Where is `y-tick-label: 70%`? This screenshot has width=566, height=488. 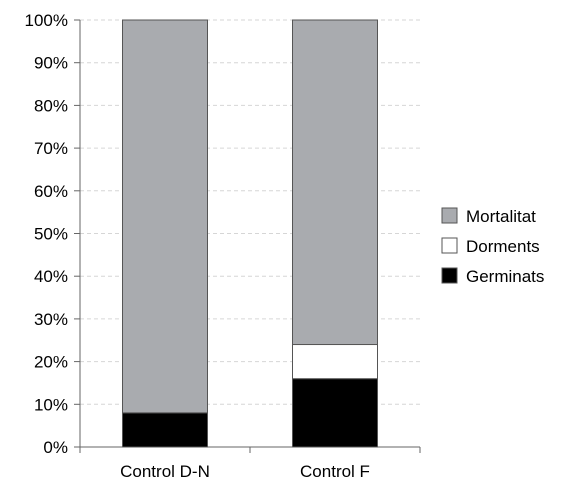 y-tick-label: 70% is located at coordinates (51, 148).